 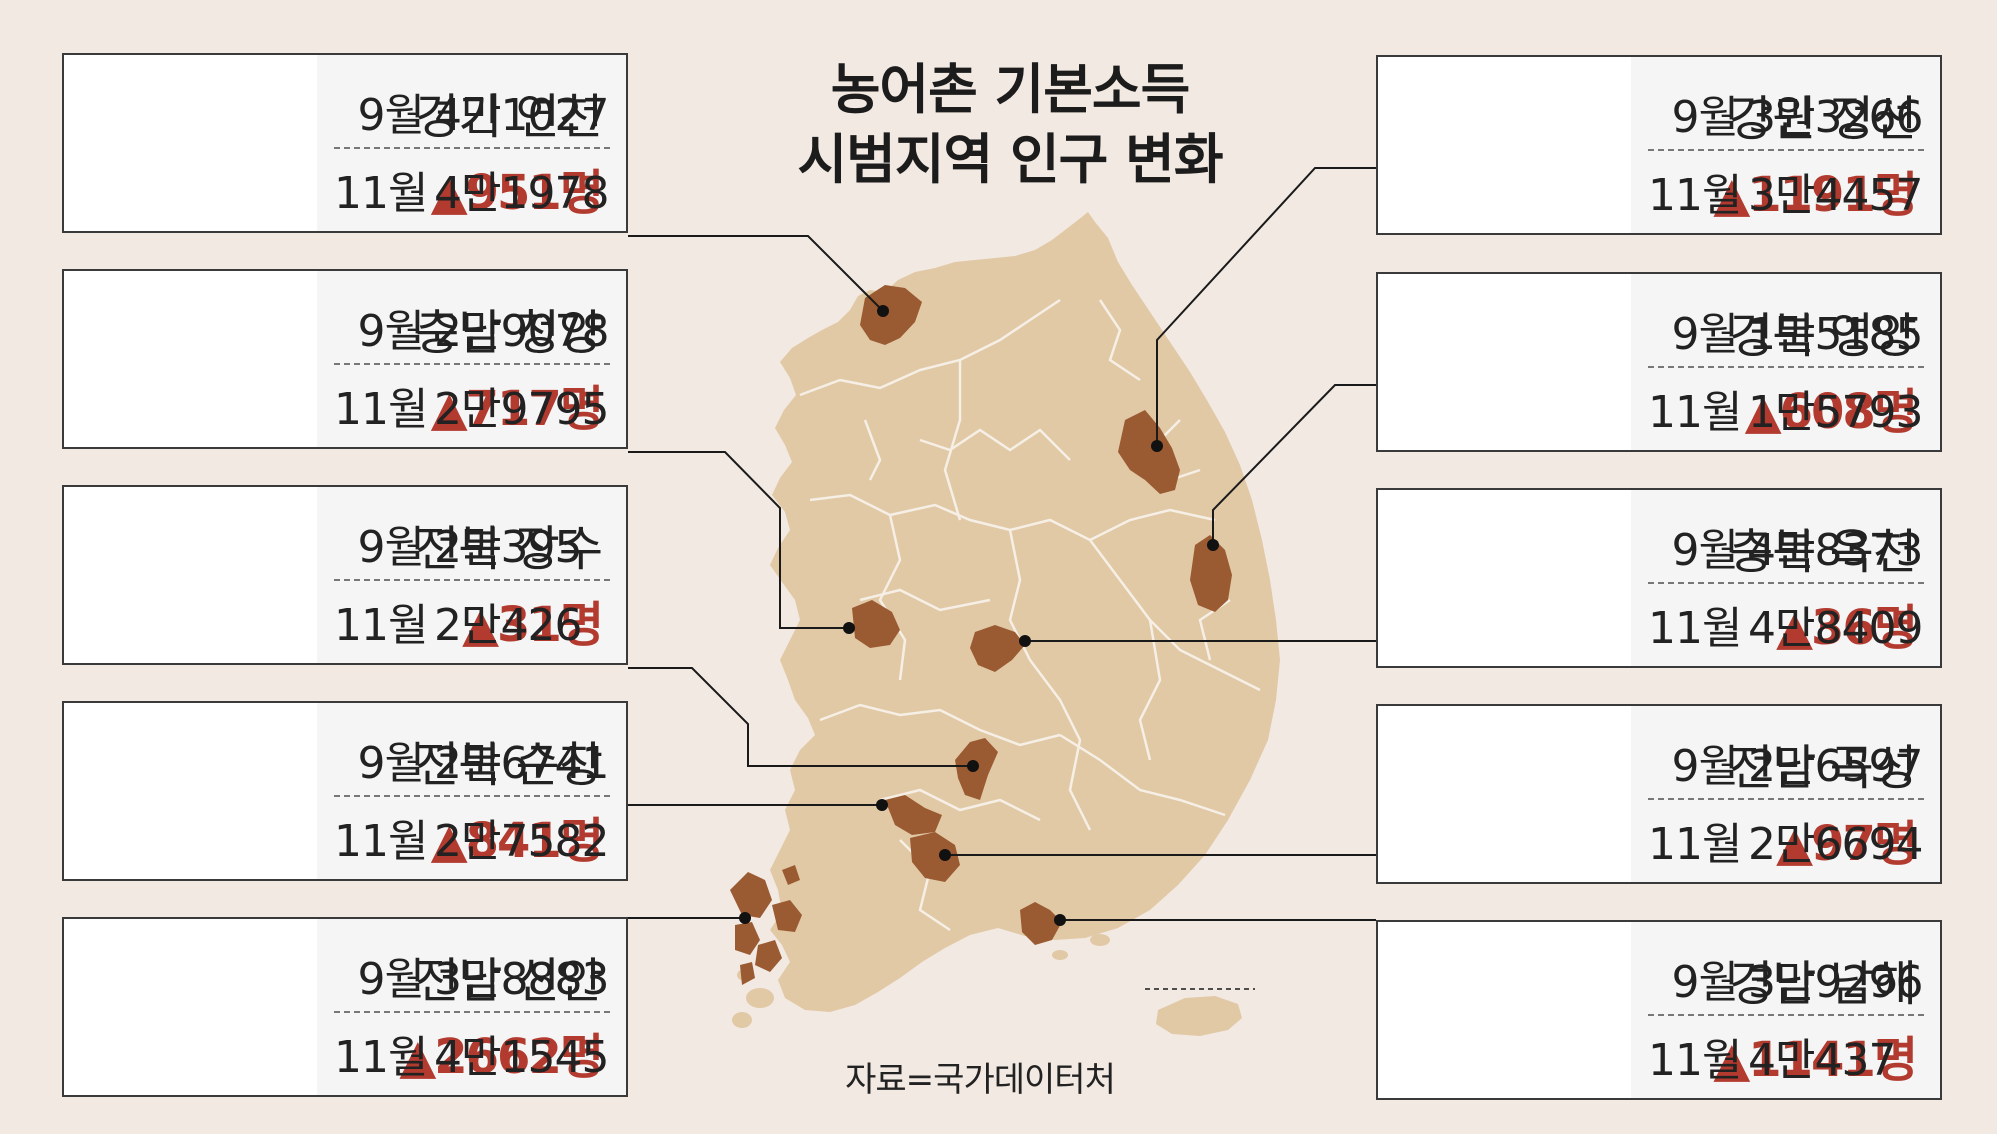 I want to click on region-card-jangsu: 전북 장수 ▲31명 9월 2만395 11월 2만426, so click(x=345, y=575).